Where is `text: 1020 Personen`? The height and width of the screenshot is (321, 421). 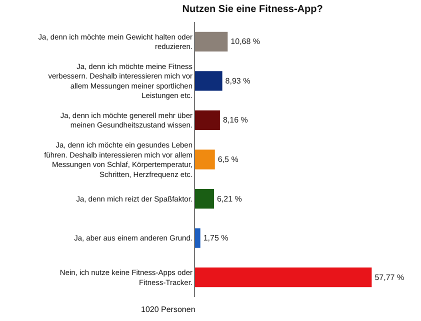 text: 1020 Personen is located at coordinates (168, 309).